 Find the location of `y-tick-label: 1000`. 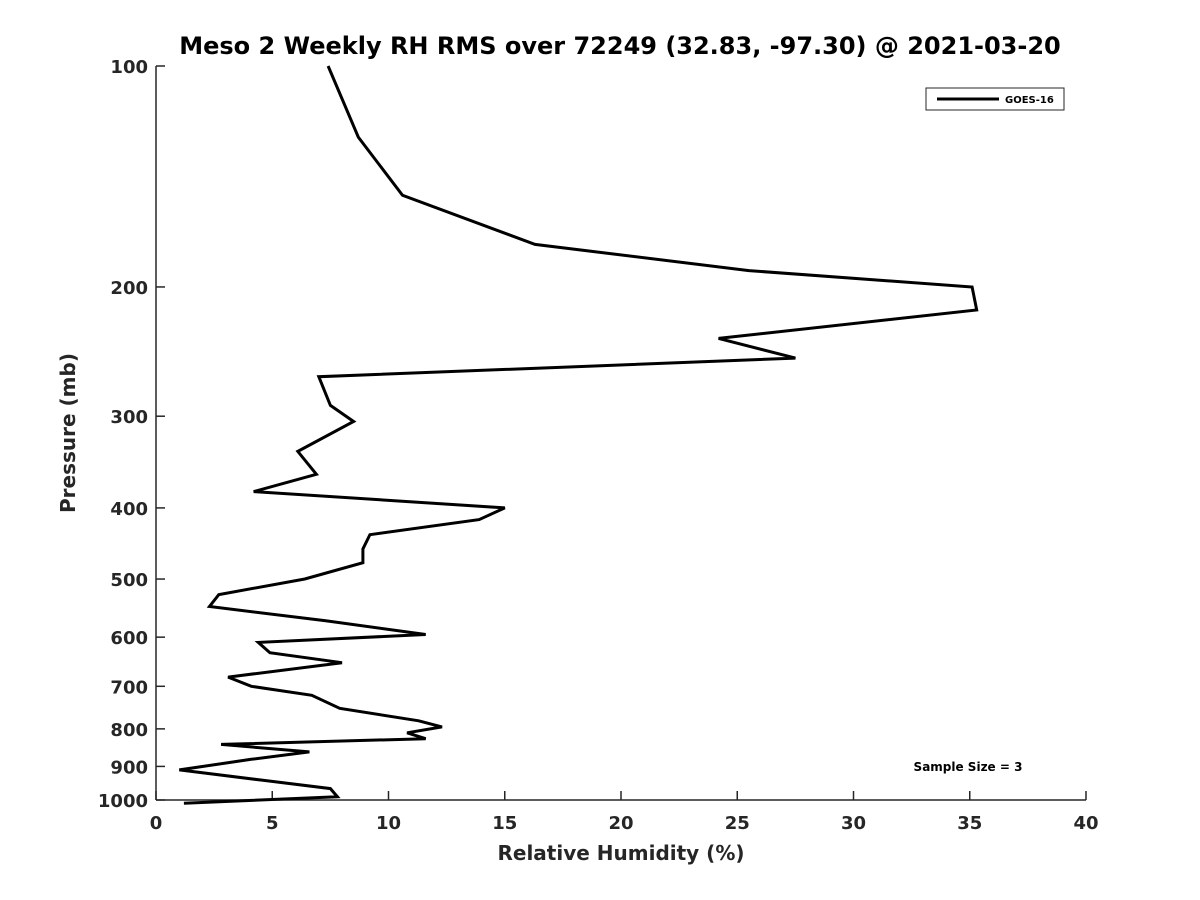

y-tick-label: 1000 is located at coordinates (123, 801).